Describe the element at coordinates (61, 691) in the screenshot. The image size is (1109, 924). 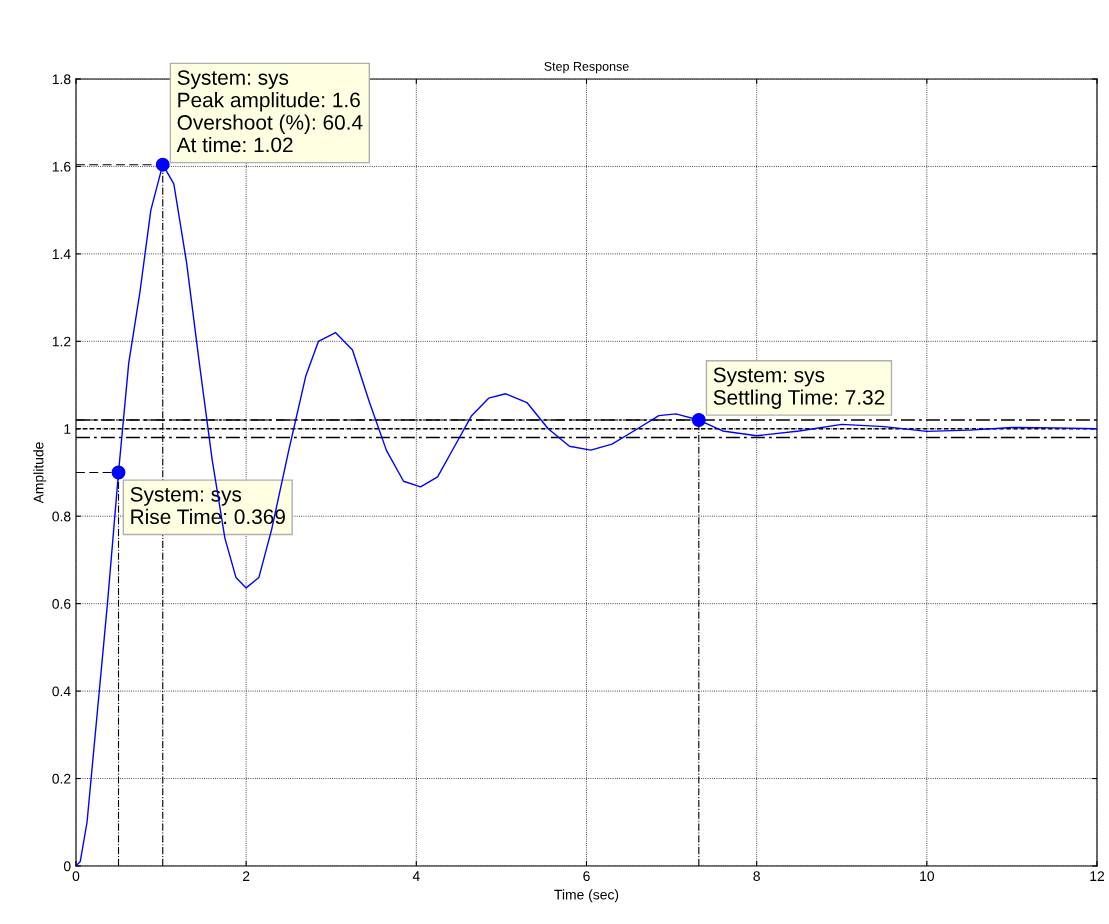
I see `y-tick-label: 0.4` at that location.